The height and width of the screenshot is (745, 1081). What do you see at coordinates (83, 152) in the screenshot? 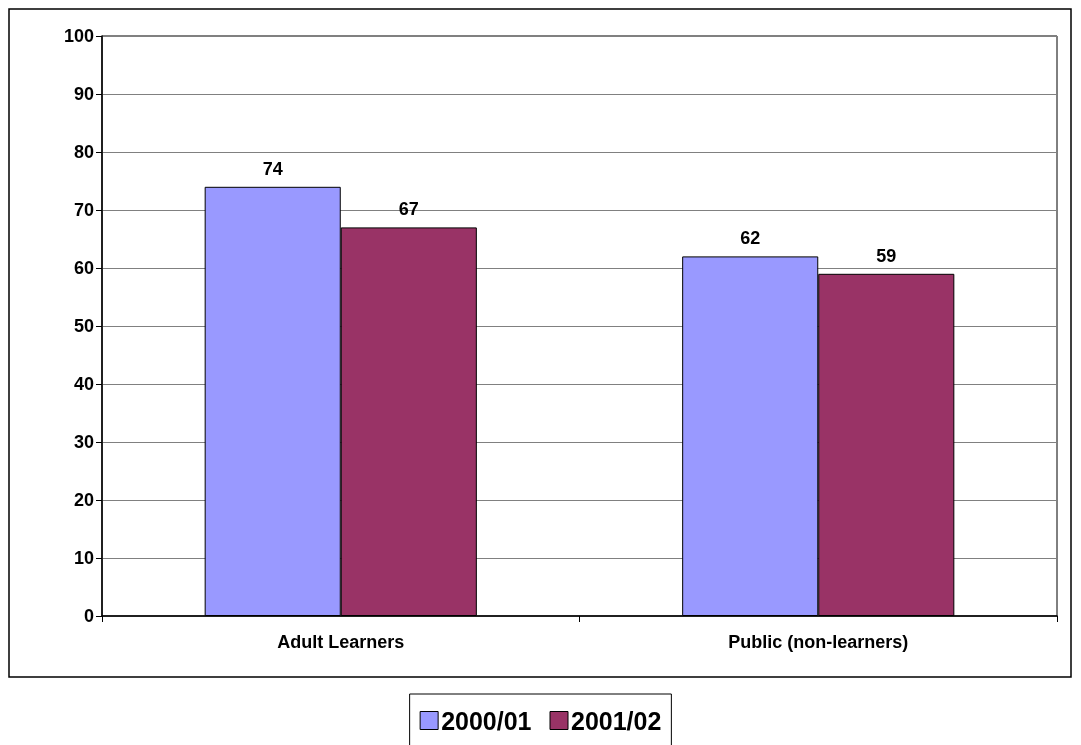
I see `y-tick-label: 80` at bounding box center [83, 152].